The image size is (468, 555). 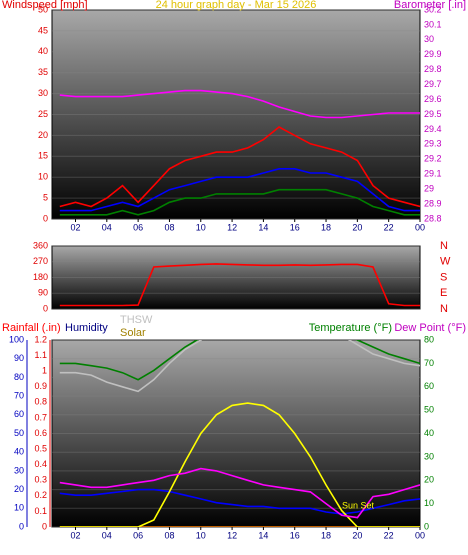 I want to click on y3-tick-label: 0, so click(x=44, y=526).